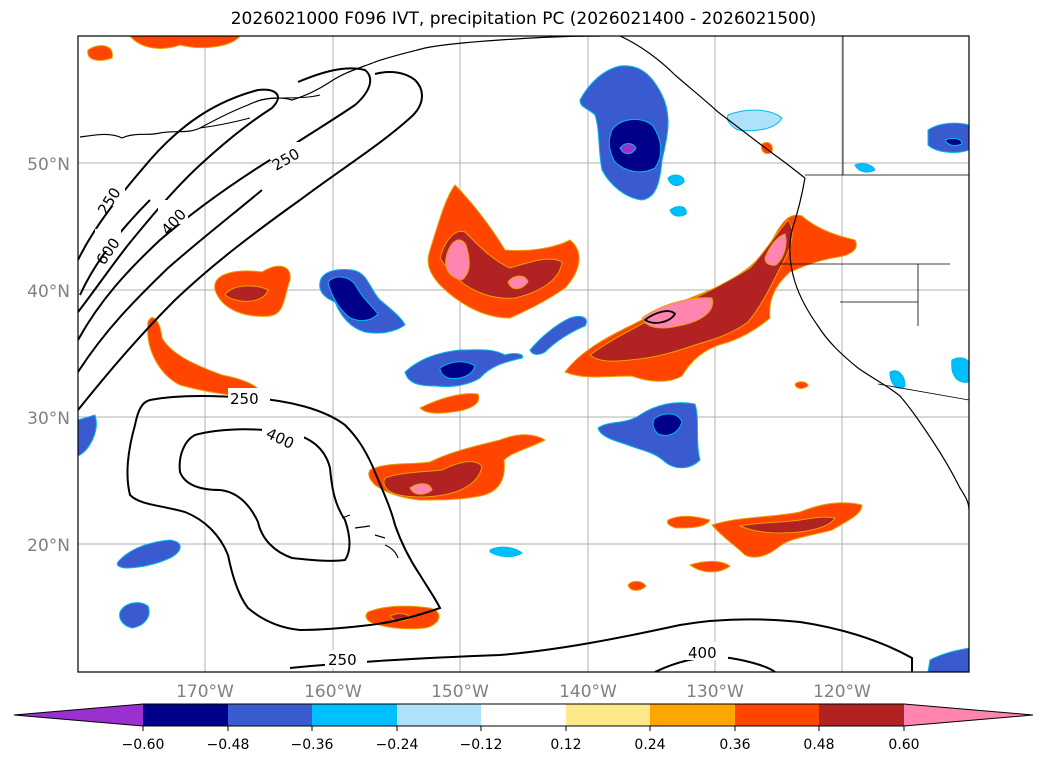  I want to click on lon-label: 130°W, so click(715, 692).